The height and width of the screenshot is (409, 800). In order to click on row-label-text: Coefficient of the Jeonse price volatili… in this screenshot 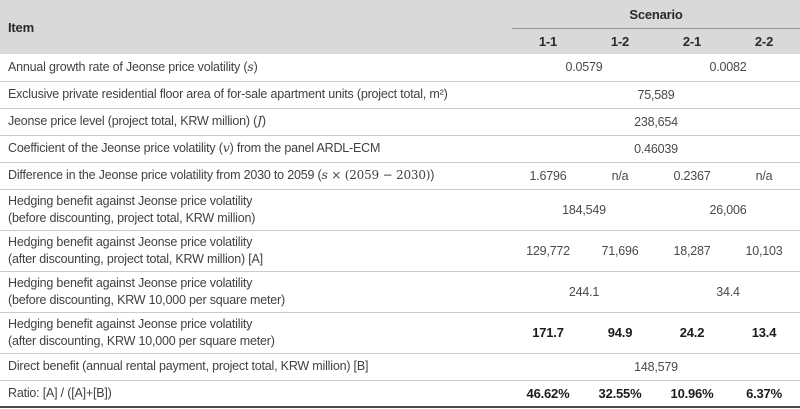, I will do `click(115, 148)`.